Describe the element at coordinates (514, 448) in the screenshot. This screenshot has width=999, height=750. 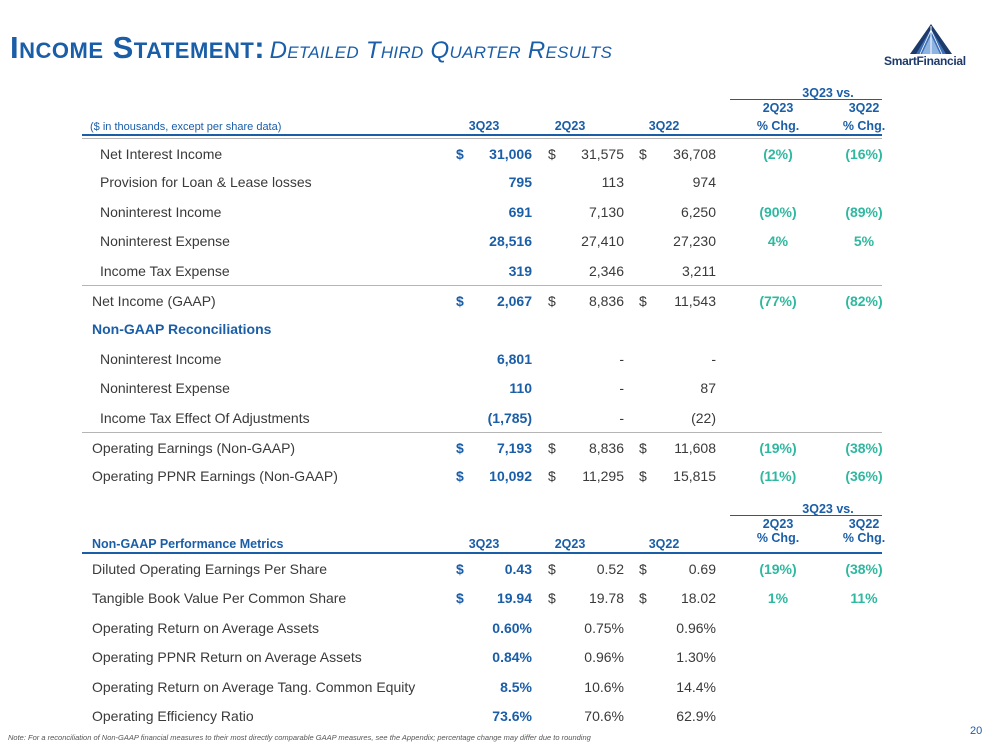
I see `value-current-quarter: 7,193` at that location.